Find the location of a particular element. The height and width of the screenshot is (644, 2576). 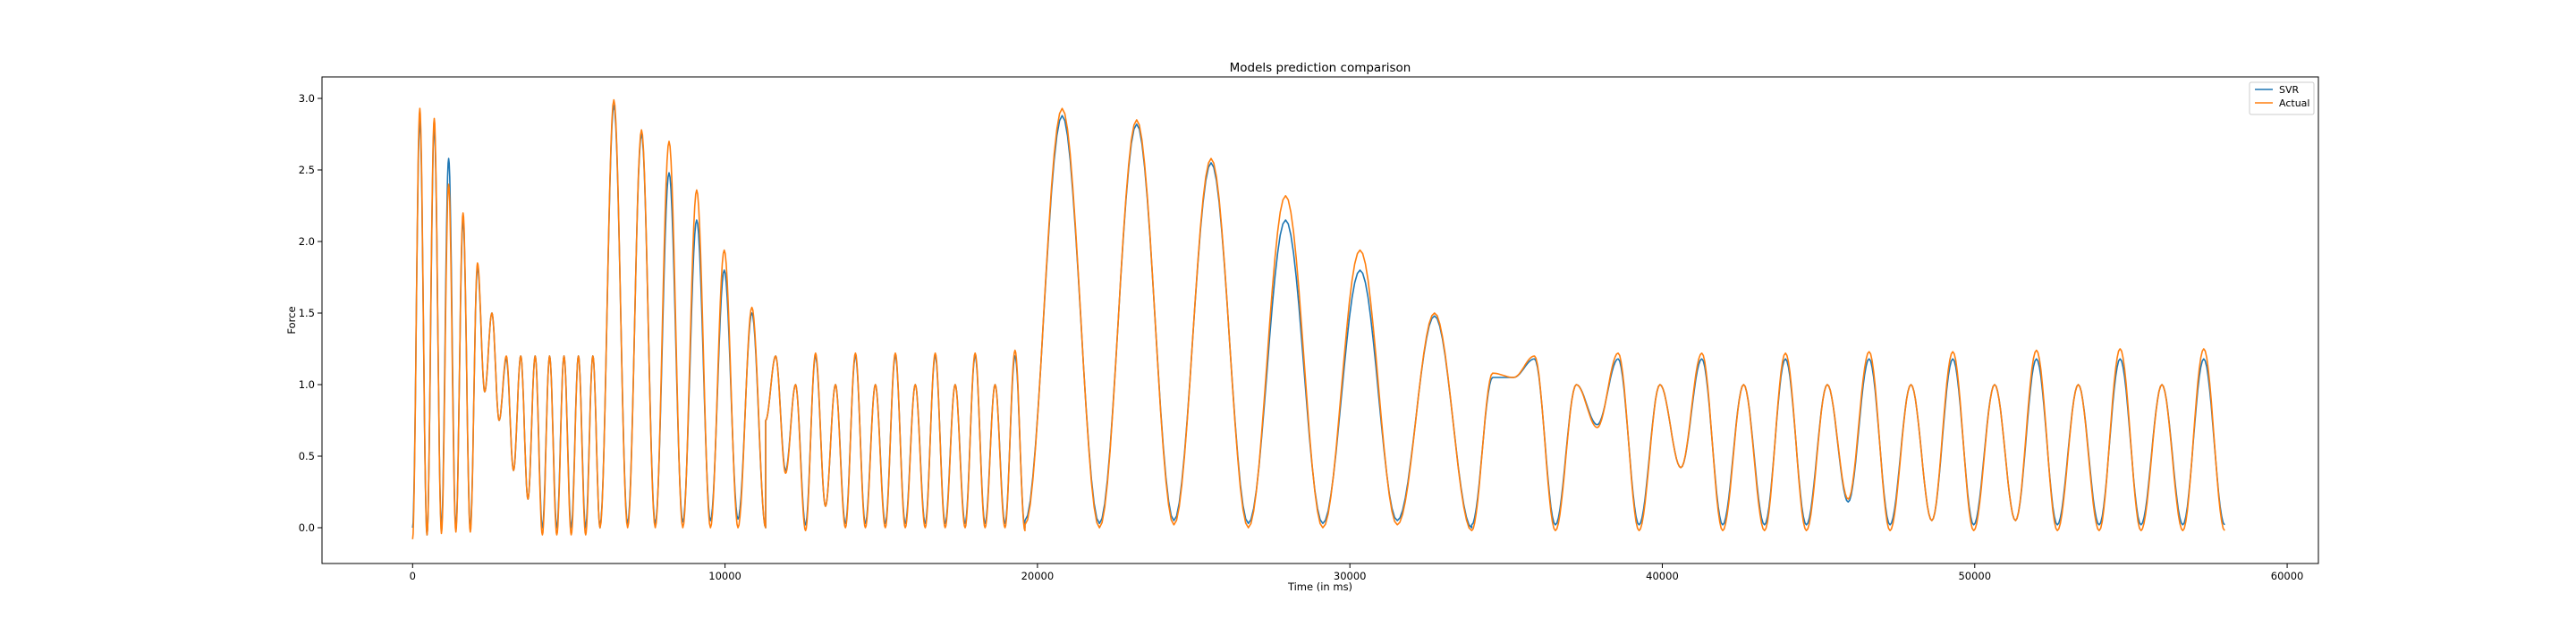

y-tick-label: 0.5 is located at coordinates (307, 456).